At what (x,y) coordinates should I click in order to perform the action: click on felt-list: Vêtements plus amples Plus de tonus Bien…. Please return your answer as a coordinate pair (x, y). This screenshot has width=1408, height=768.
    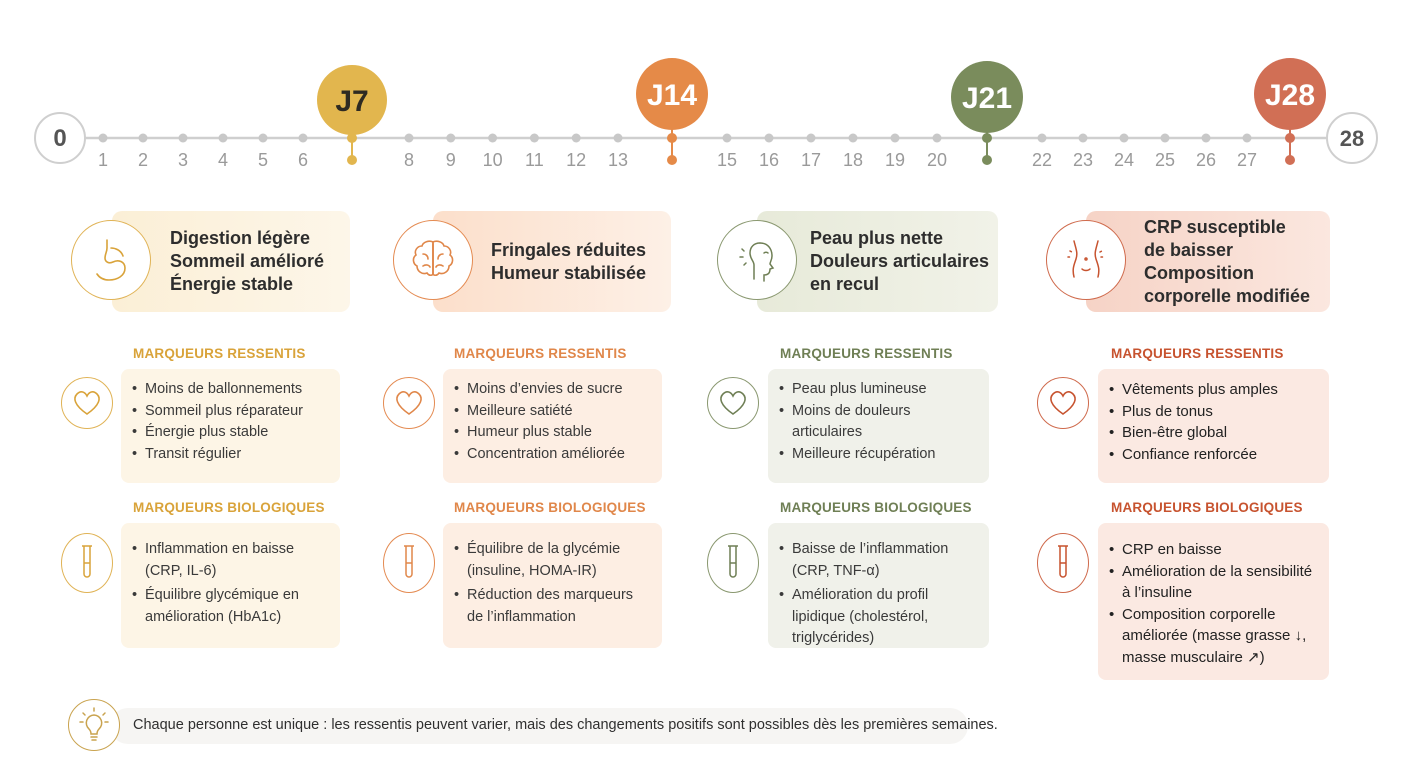
    Looking at the image, I should click on (1213, 426).